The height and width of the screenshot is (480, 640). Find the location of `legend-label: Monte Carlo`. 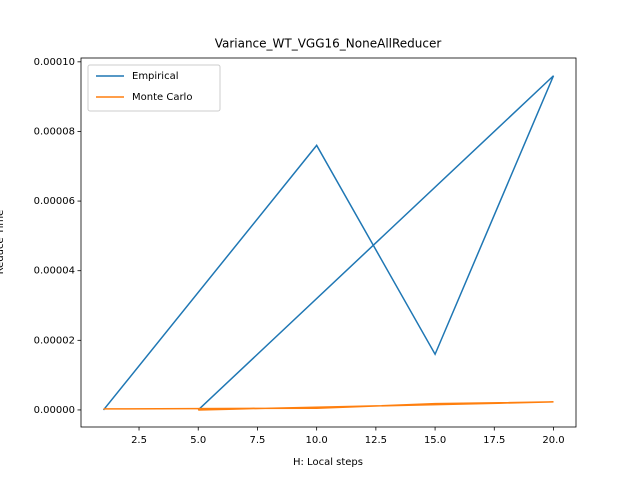

legend-label: Monte Carlo is located at coordinates (162, 97).